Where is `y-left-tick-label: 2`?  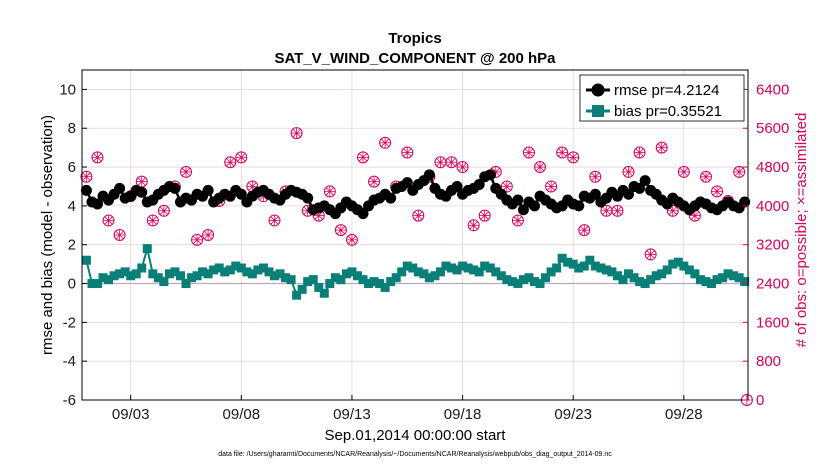
y-left-tick-label: 2 is located at coordinates (72, 245).